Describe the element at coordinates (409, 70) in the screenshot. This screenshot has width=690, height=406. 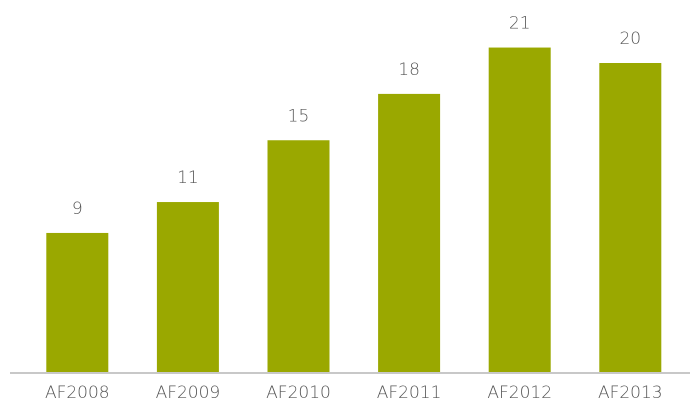
I see `value-label: 18` at that location.